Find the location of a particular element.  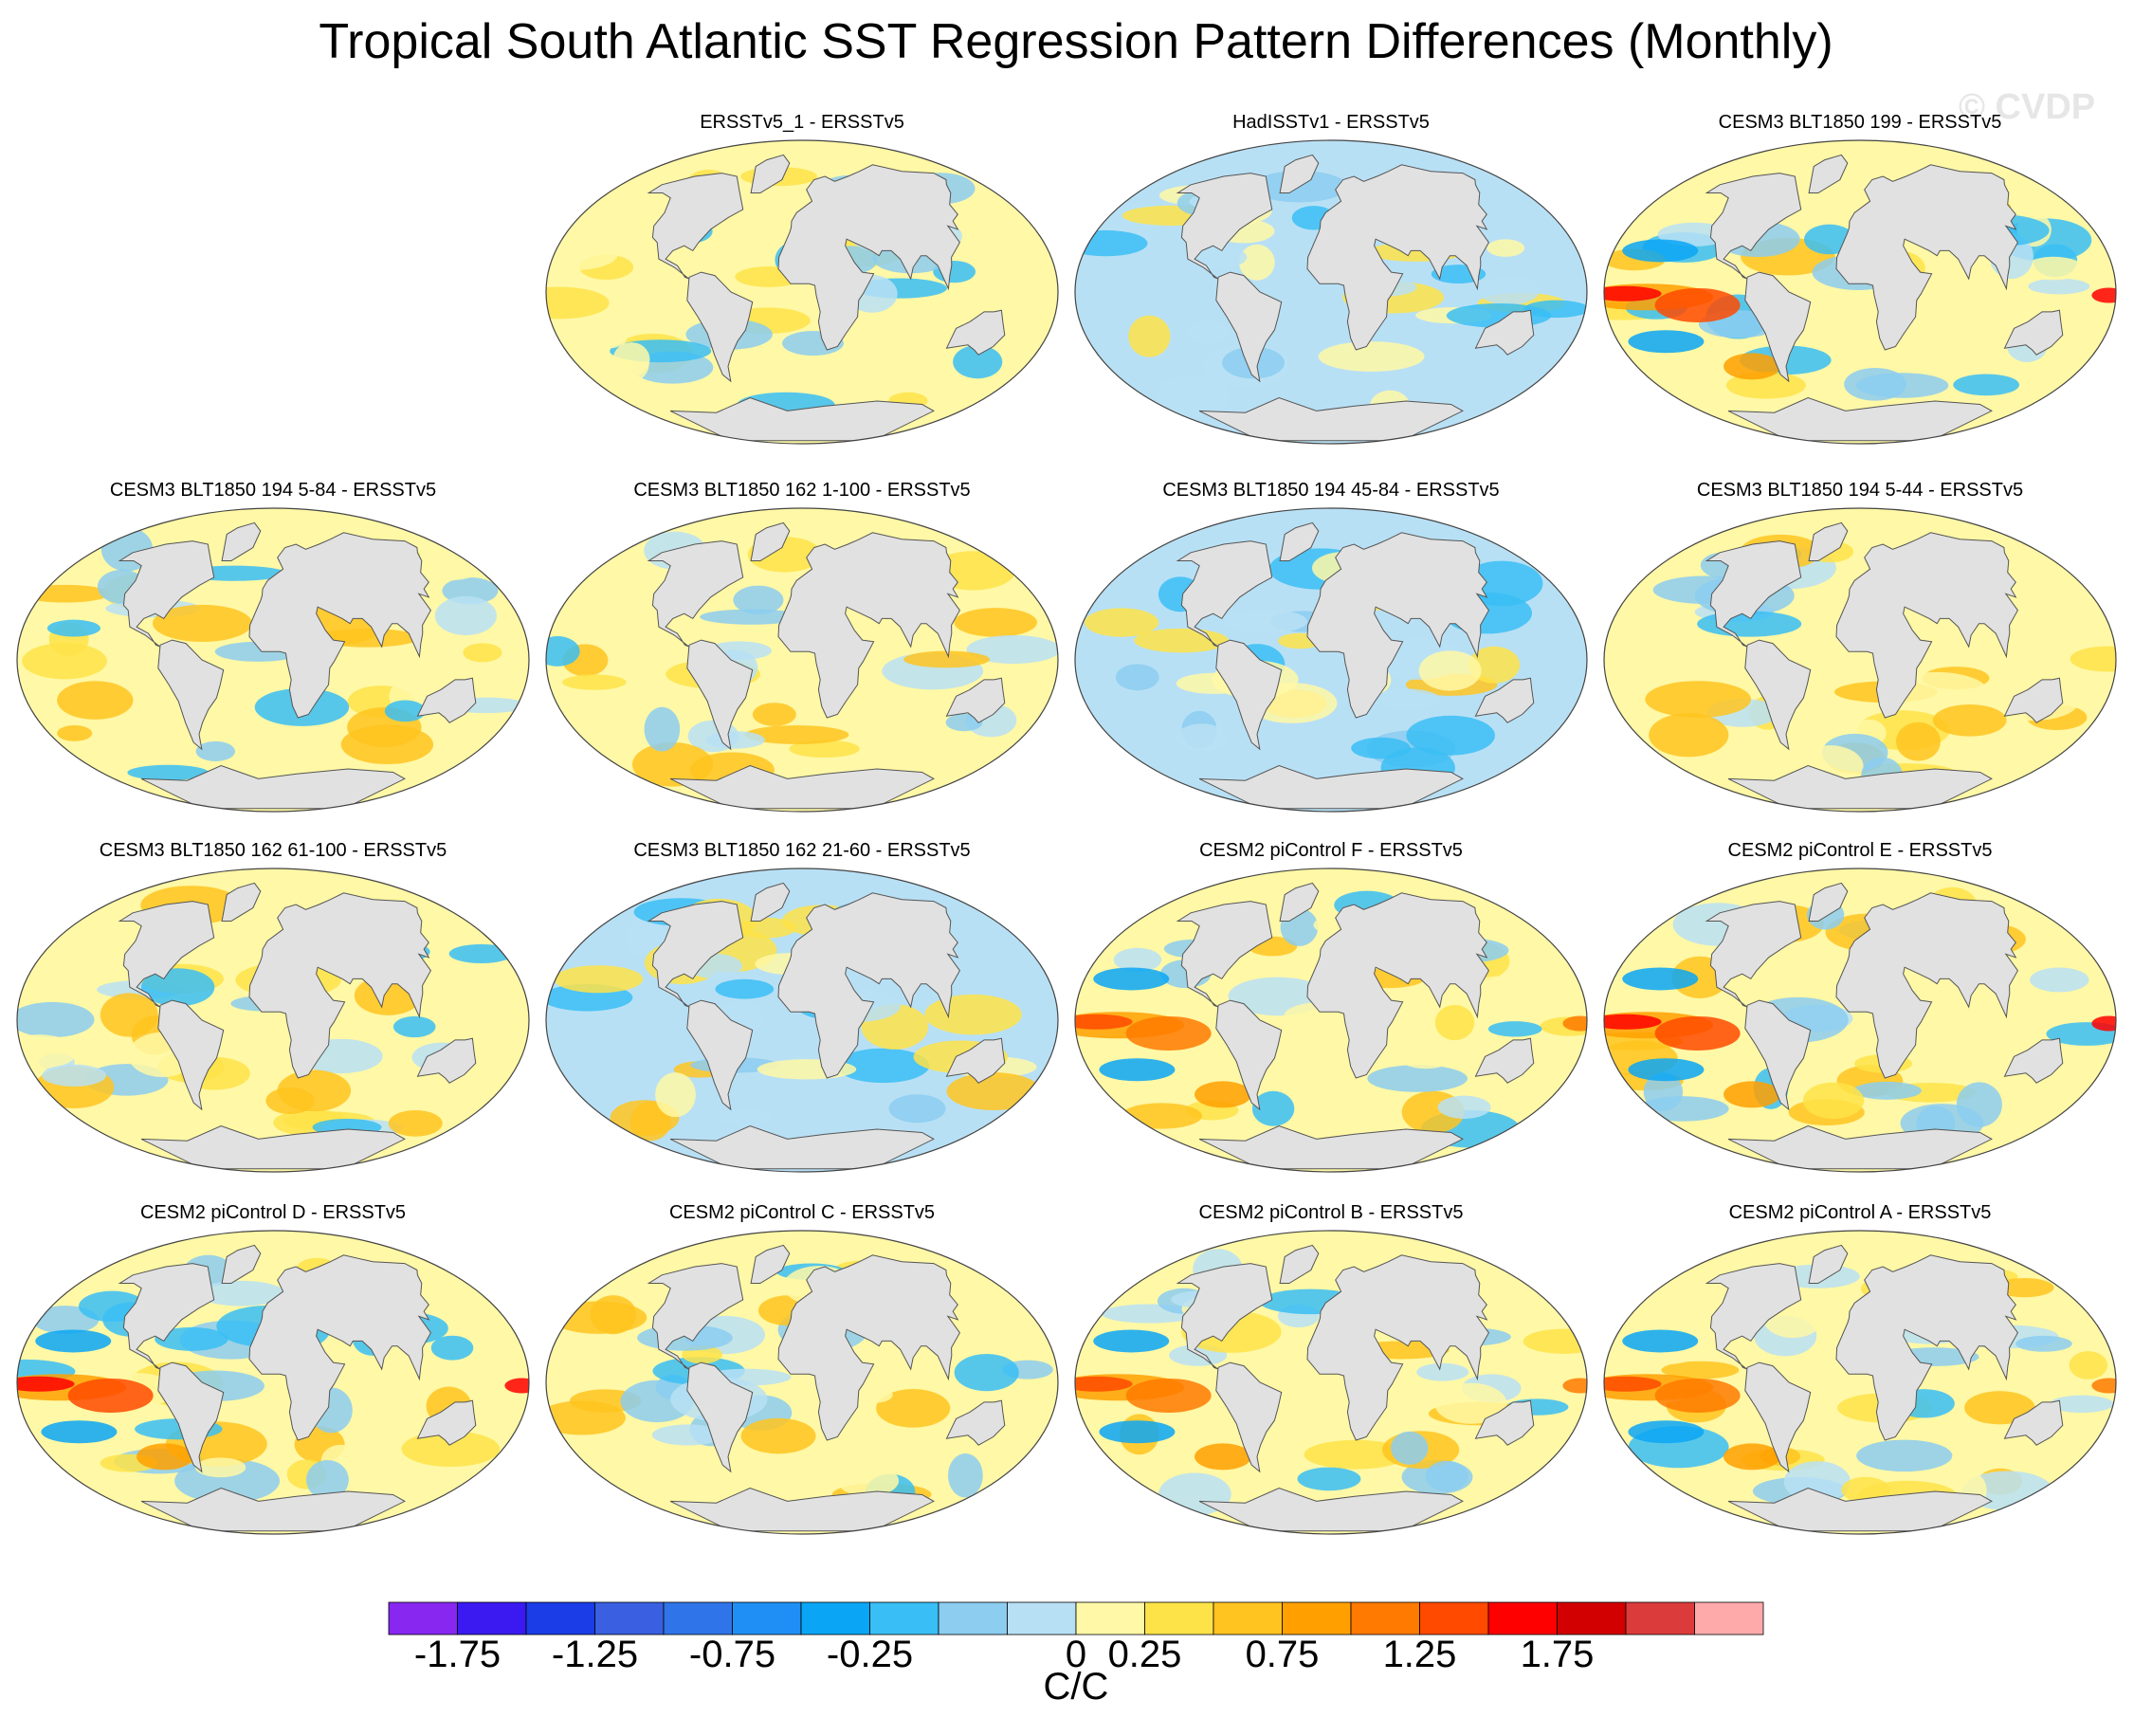

panel-title: CESM3 BLT1850 162 1-100 - ERSSTv5 is located at coordinates (802, 491).